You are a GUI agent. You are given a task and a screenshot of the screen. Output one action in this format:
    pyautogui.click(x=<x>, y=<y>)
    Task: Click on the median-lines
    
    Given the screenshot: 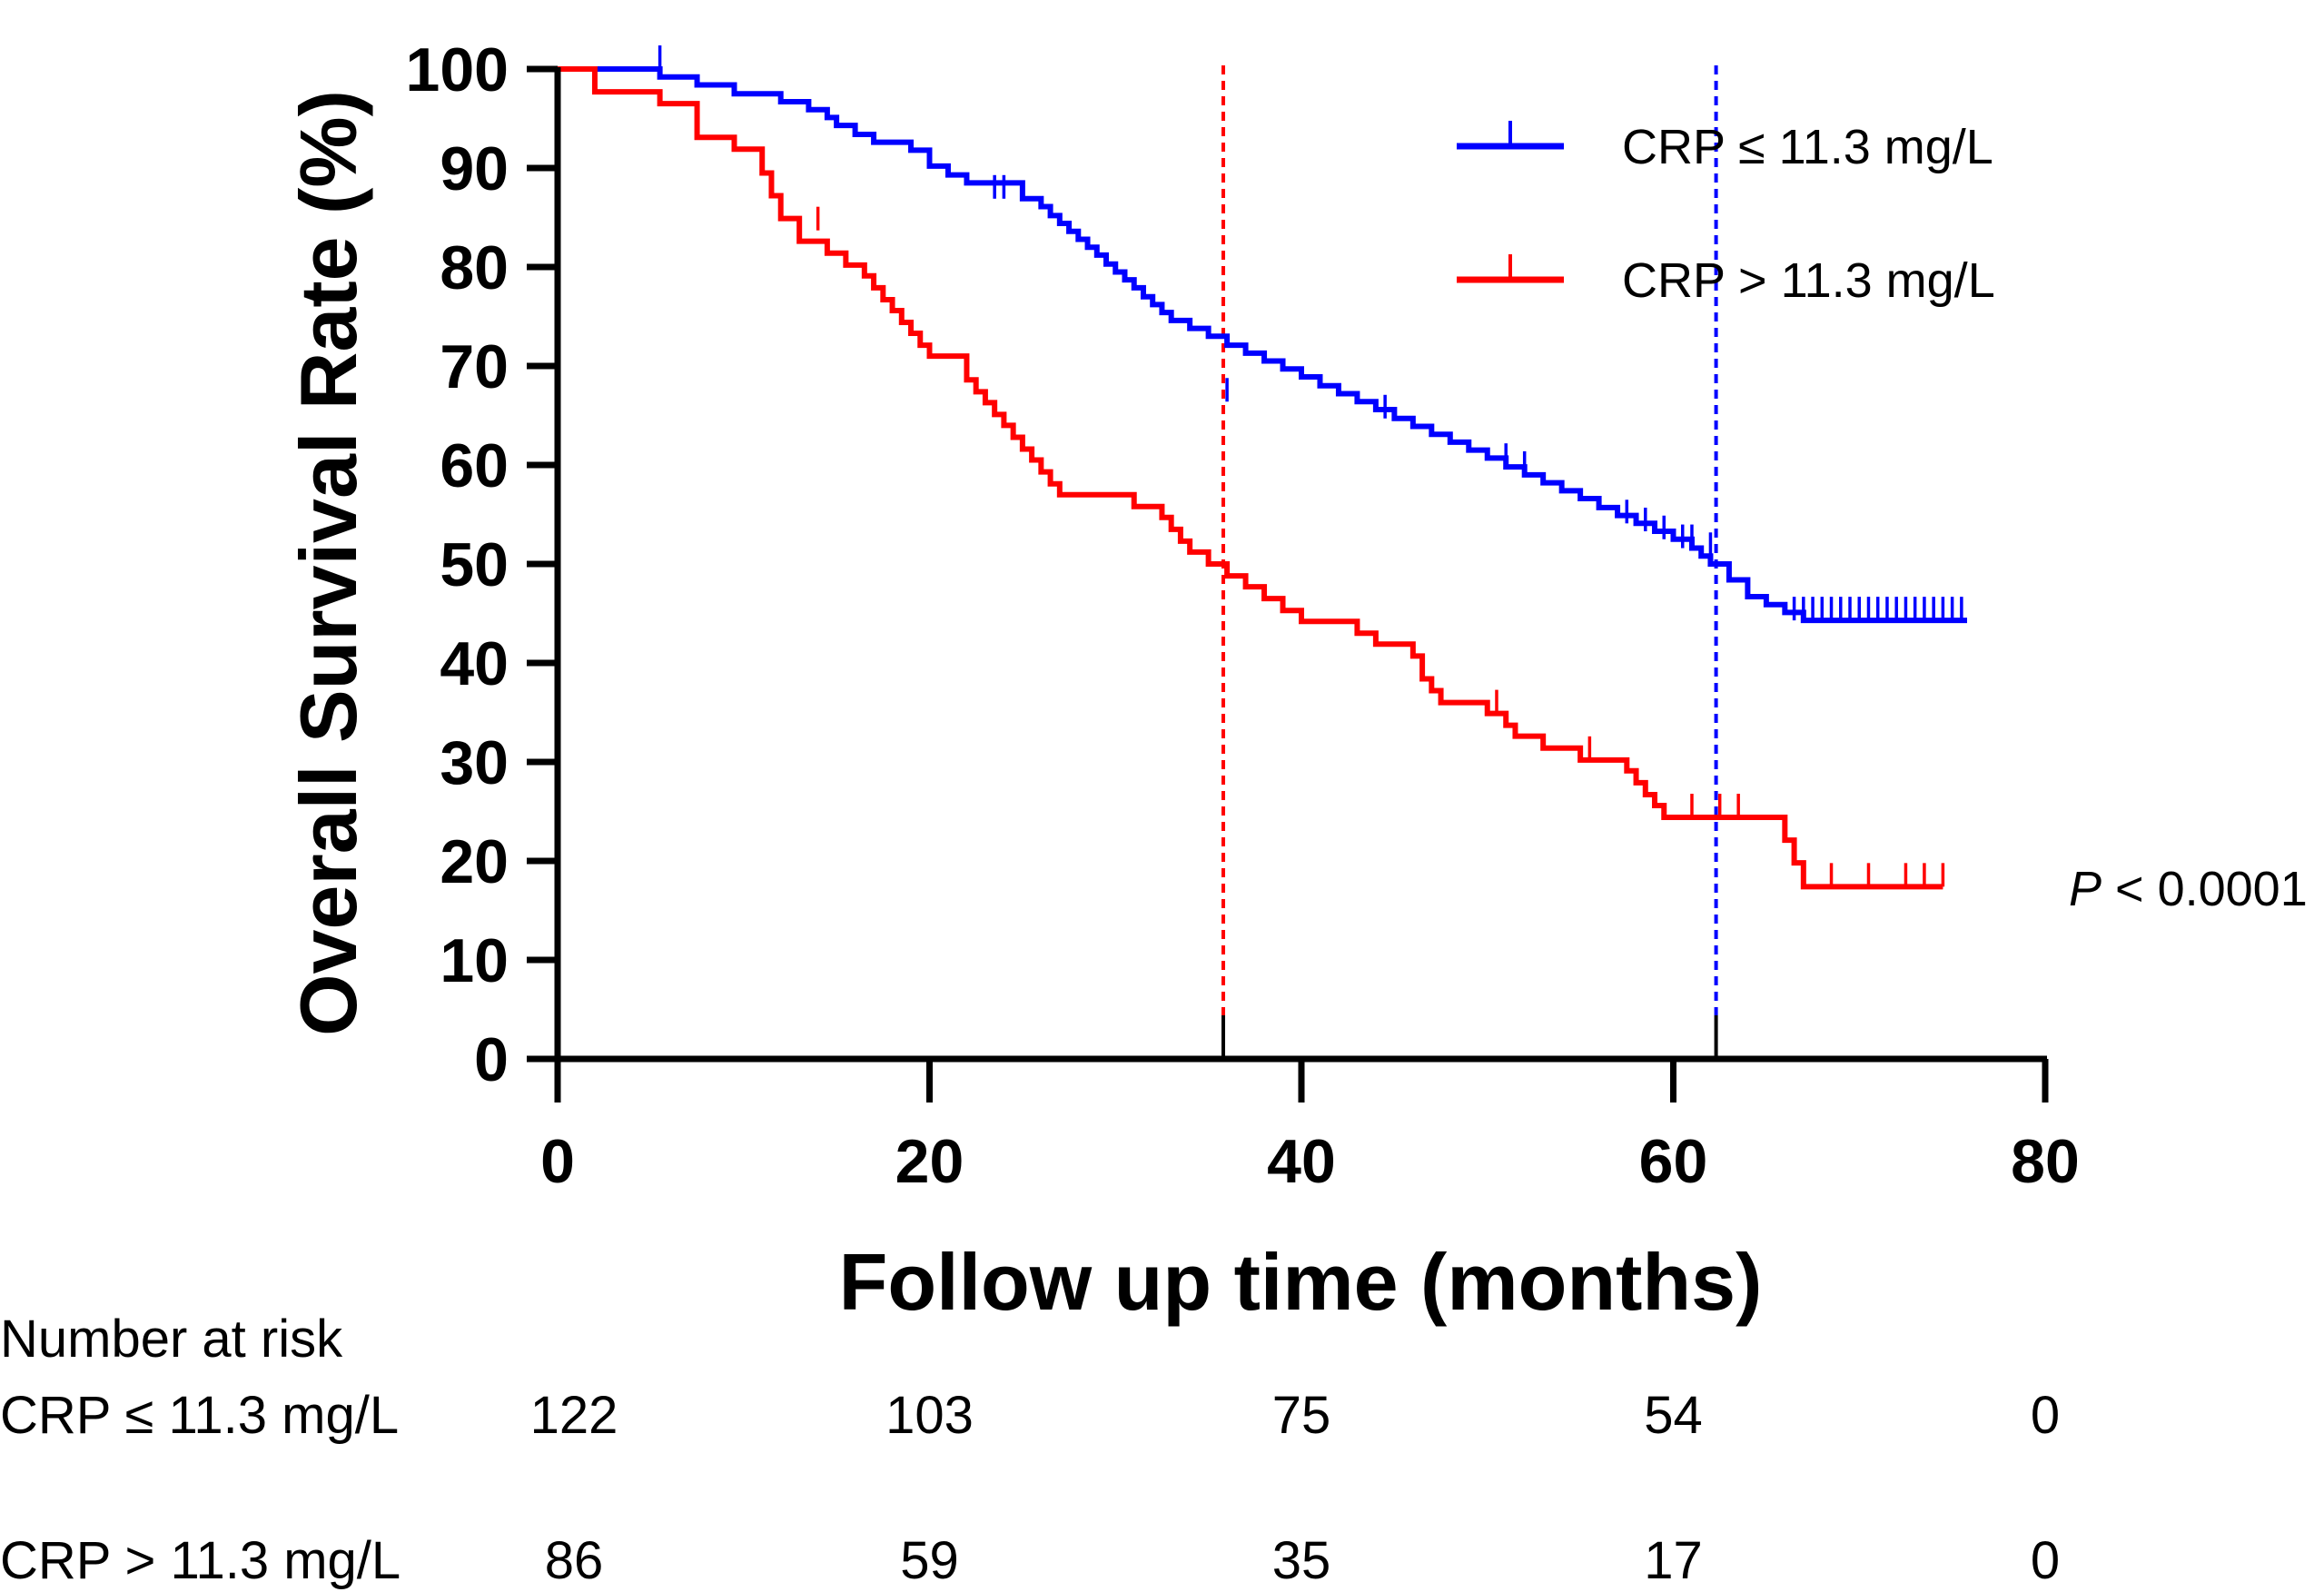 What is the action you would take?
    pyautogui.click(x=1469, y=562)
    